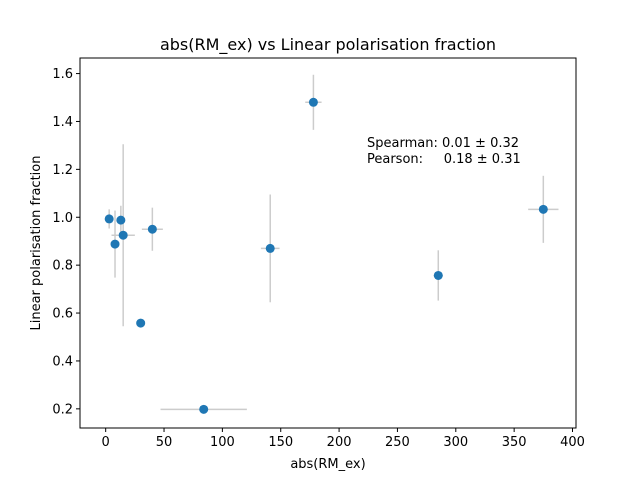 Image resolution: width=640 pixels, height=480 pixels. What do you see at coordinates (280, 442) in the screenshot?
I see `x-tick-label-3: 150` at bounding box center [280, 442].